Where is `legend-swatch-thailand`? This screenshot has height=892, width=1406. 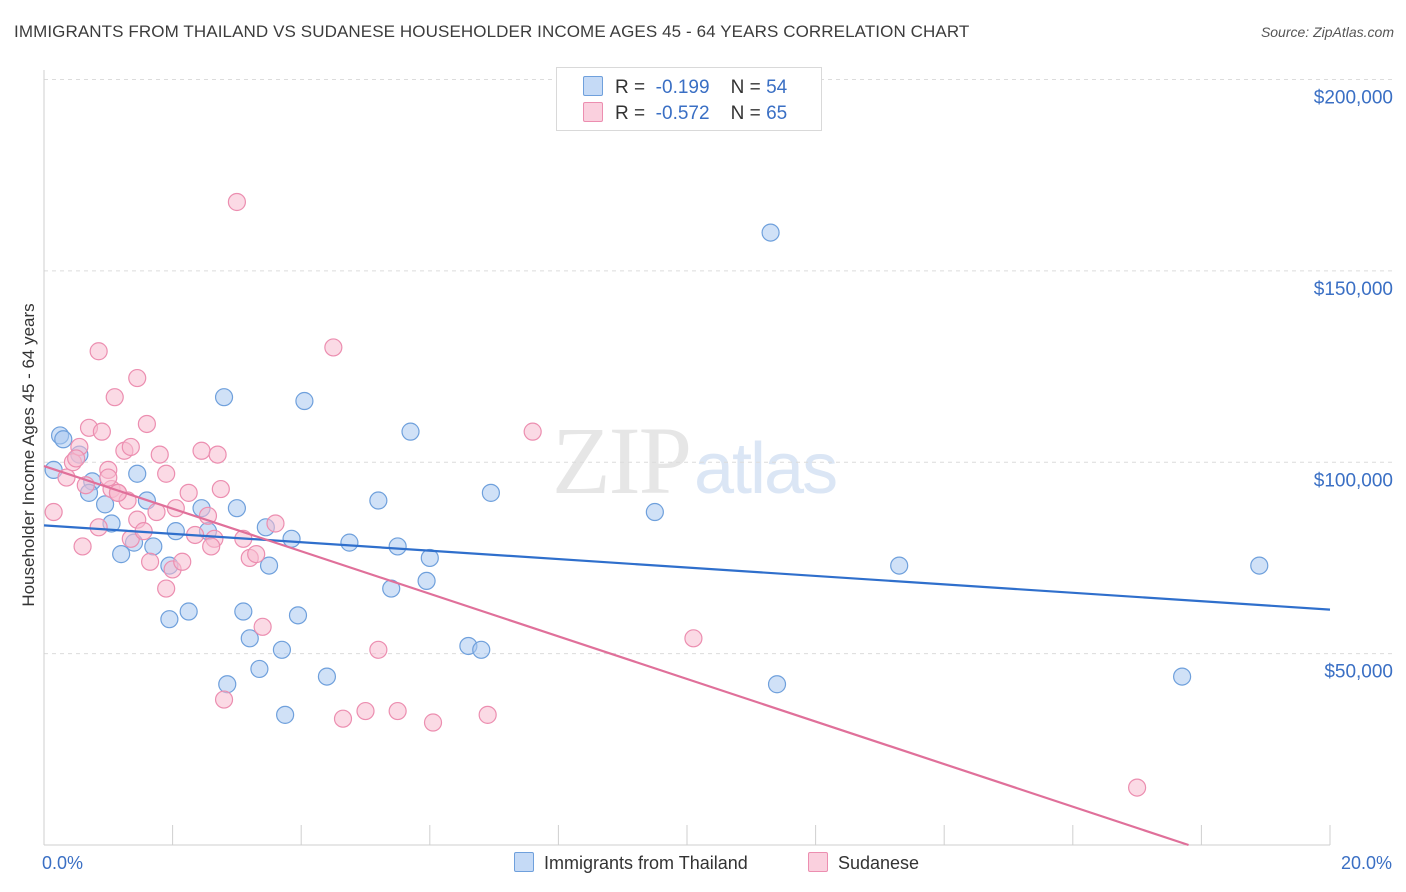 legend-swatch-thailand is located at coordinates (593, 86).